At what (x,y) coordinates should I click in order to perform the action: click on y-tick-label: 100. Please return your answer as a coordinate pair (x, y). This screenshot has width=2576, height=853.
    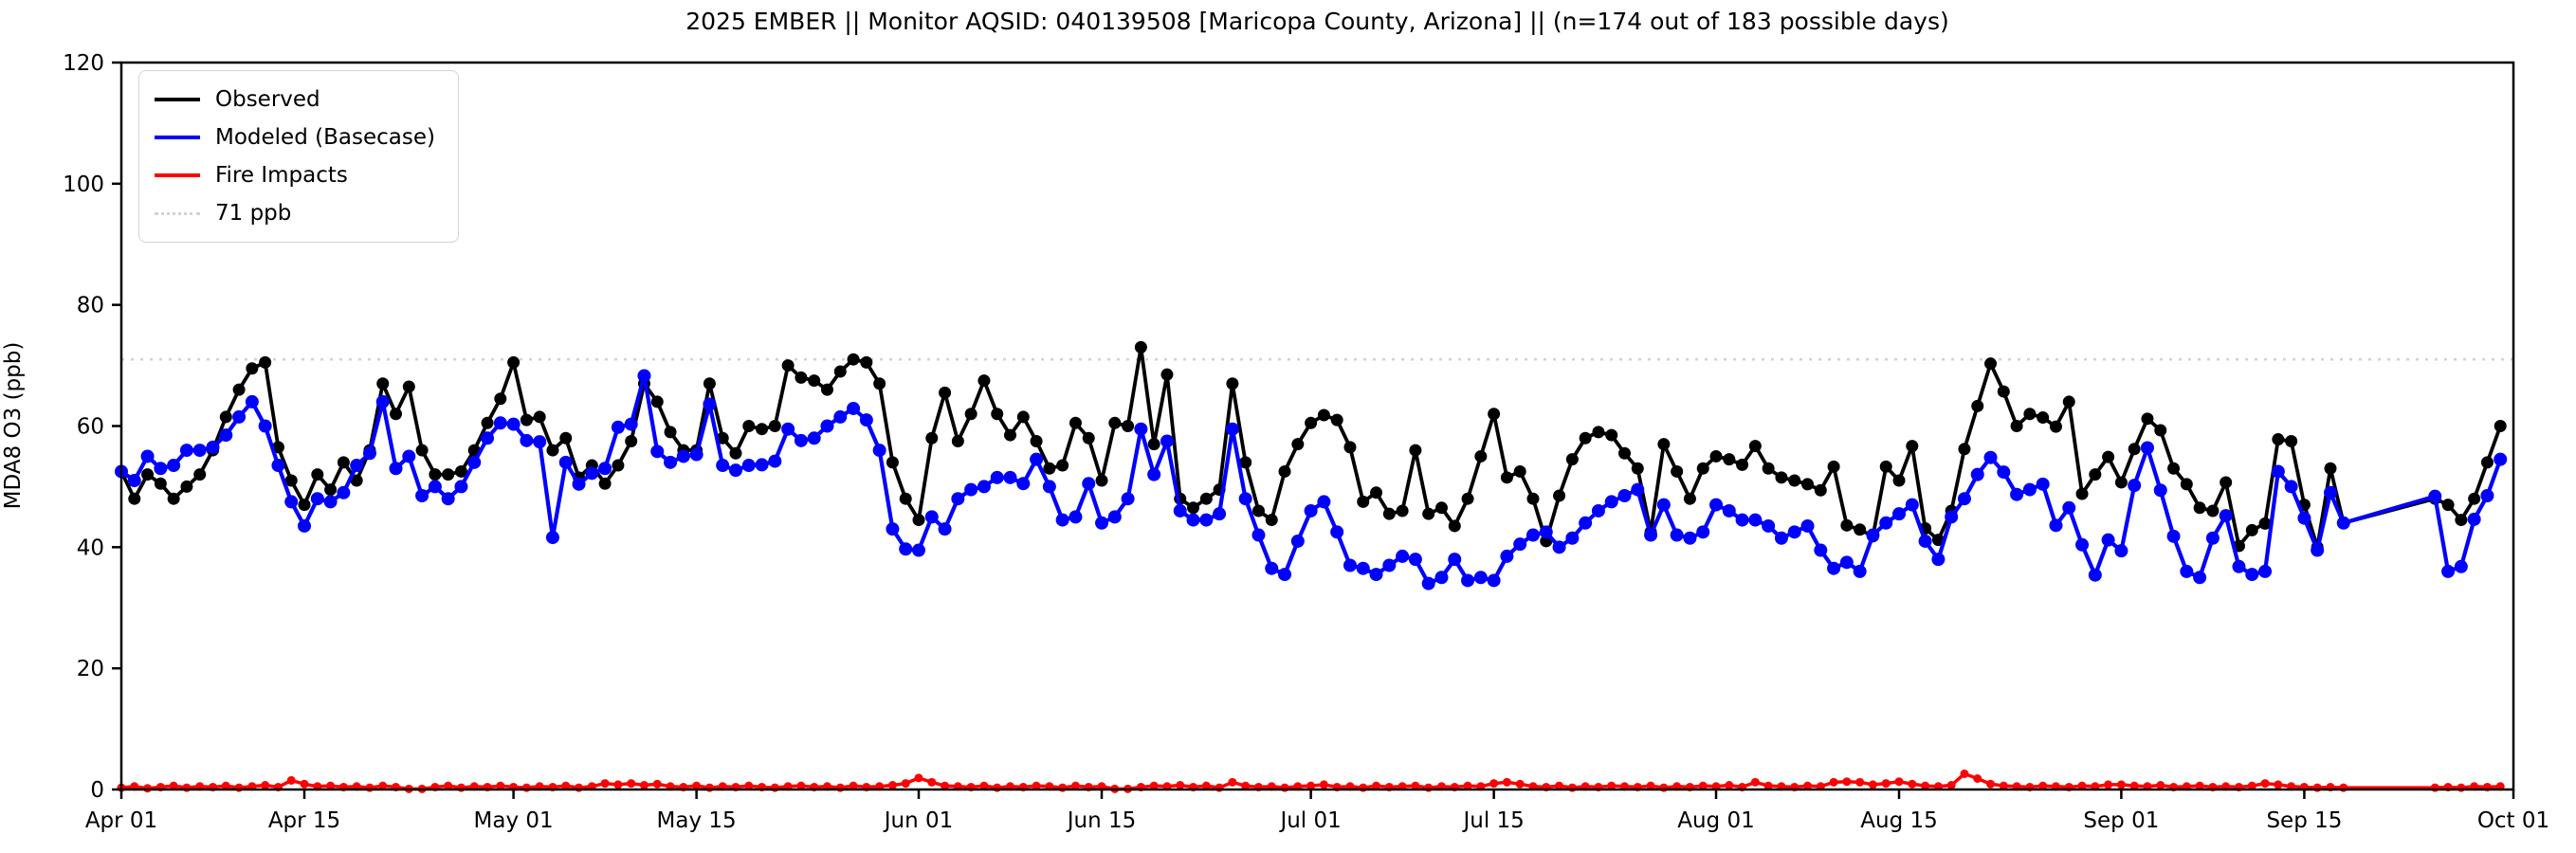
    Looking at the image, I should click on (83, 184).